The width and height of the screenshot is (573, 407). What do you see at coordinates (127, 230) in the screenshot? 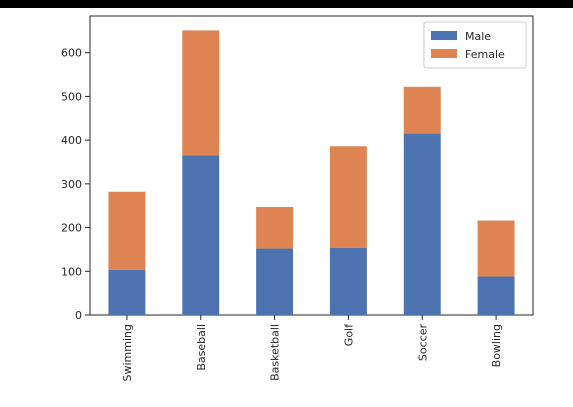
I see `bar-female-swimming` at bounding box center [127, 230].